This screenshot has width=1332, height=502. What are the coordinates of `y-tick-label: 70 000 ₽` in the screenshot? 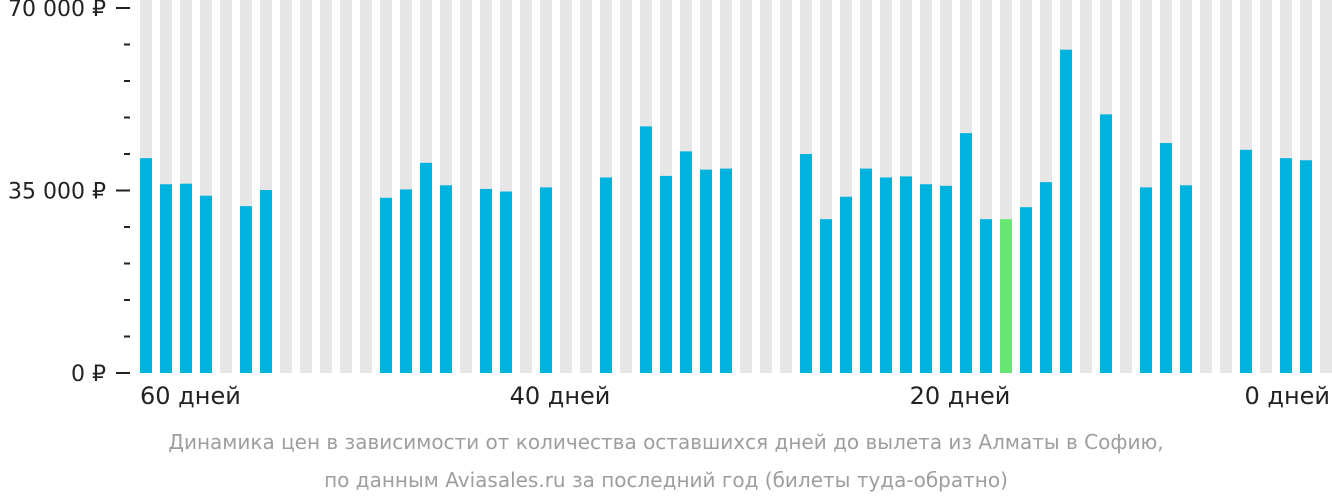 It's located at (57, 11).